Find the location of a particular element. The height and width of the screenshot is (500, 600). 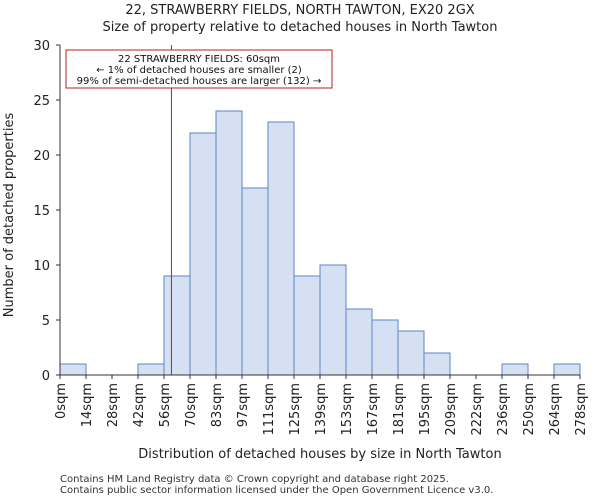

x-tick-label: 70sqm is located at coordinates (191, 405).